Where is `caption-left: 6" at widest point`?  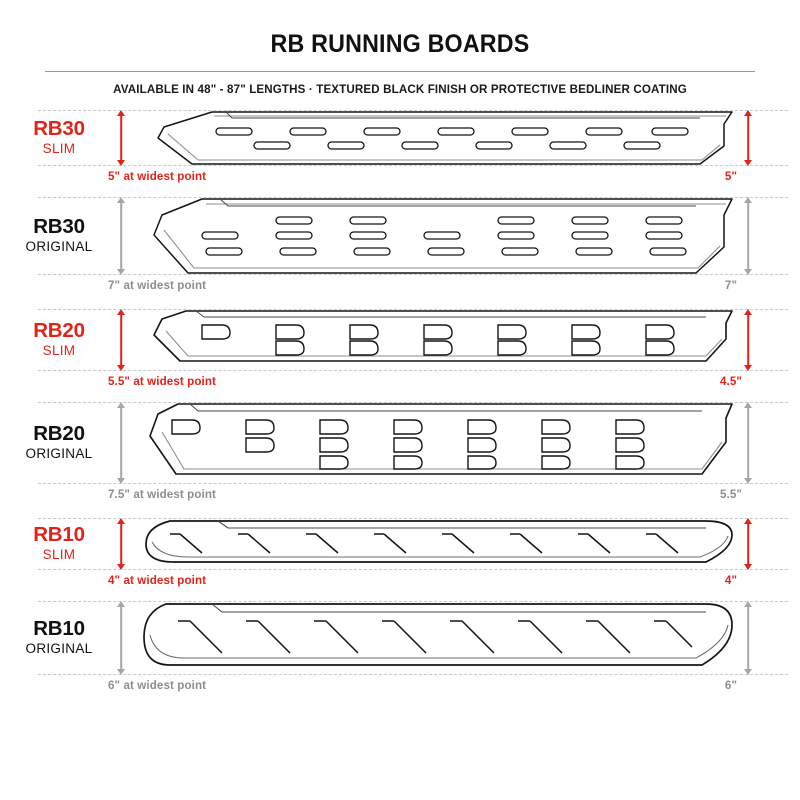
caption-left: 6" at widest point is located at coordinates (157, 685).